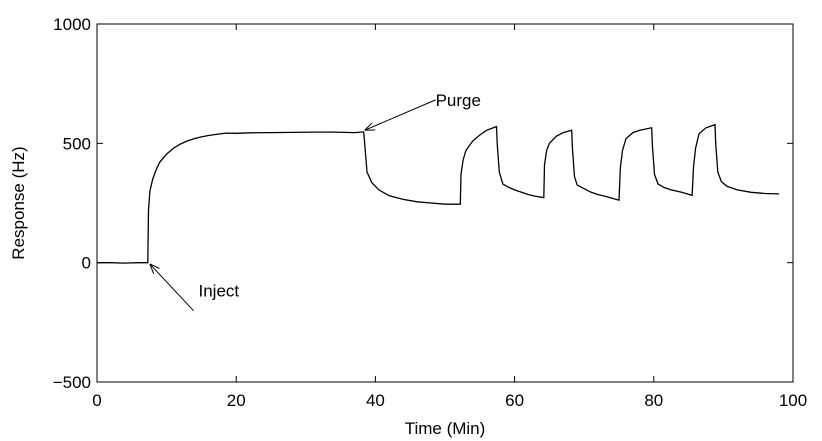 Image resolution: width=822 pixels, height=441 pixels. What do you see at coordinates (514, 400) in the screenshot?
I see `x-tick-label: 60` at bounding box center [514, 400].